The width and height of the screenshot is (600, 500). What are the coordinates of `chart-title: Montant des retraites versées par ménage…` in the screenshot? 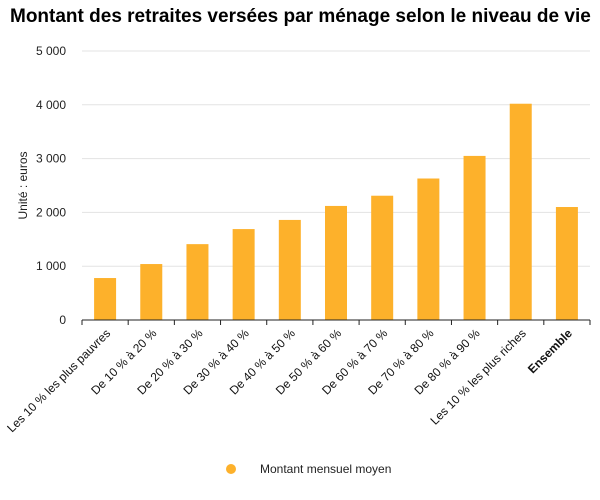 It's located at (300, 16).